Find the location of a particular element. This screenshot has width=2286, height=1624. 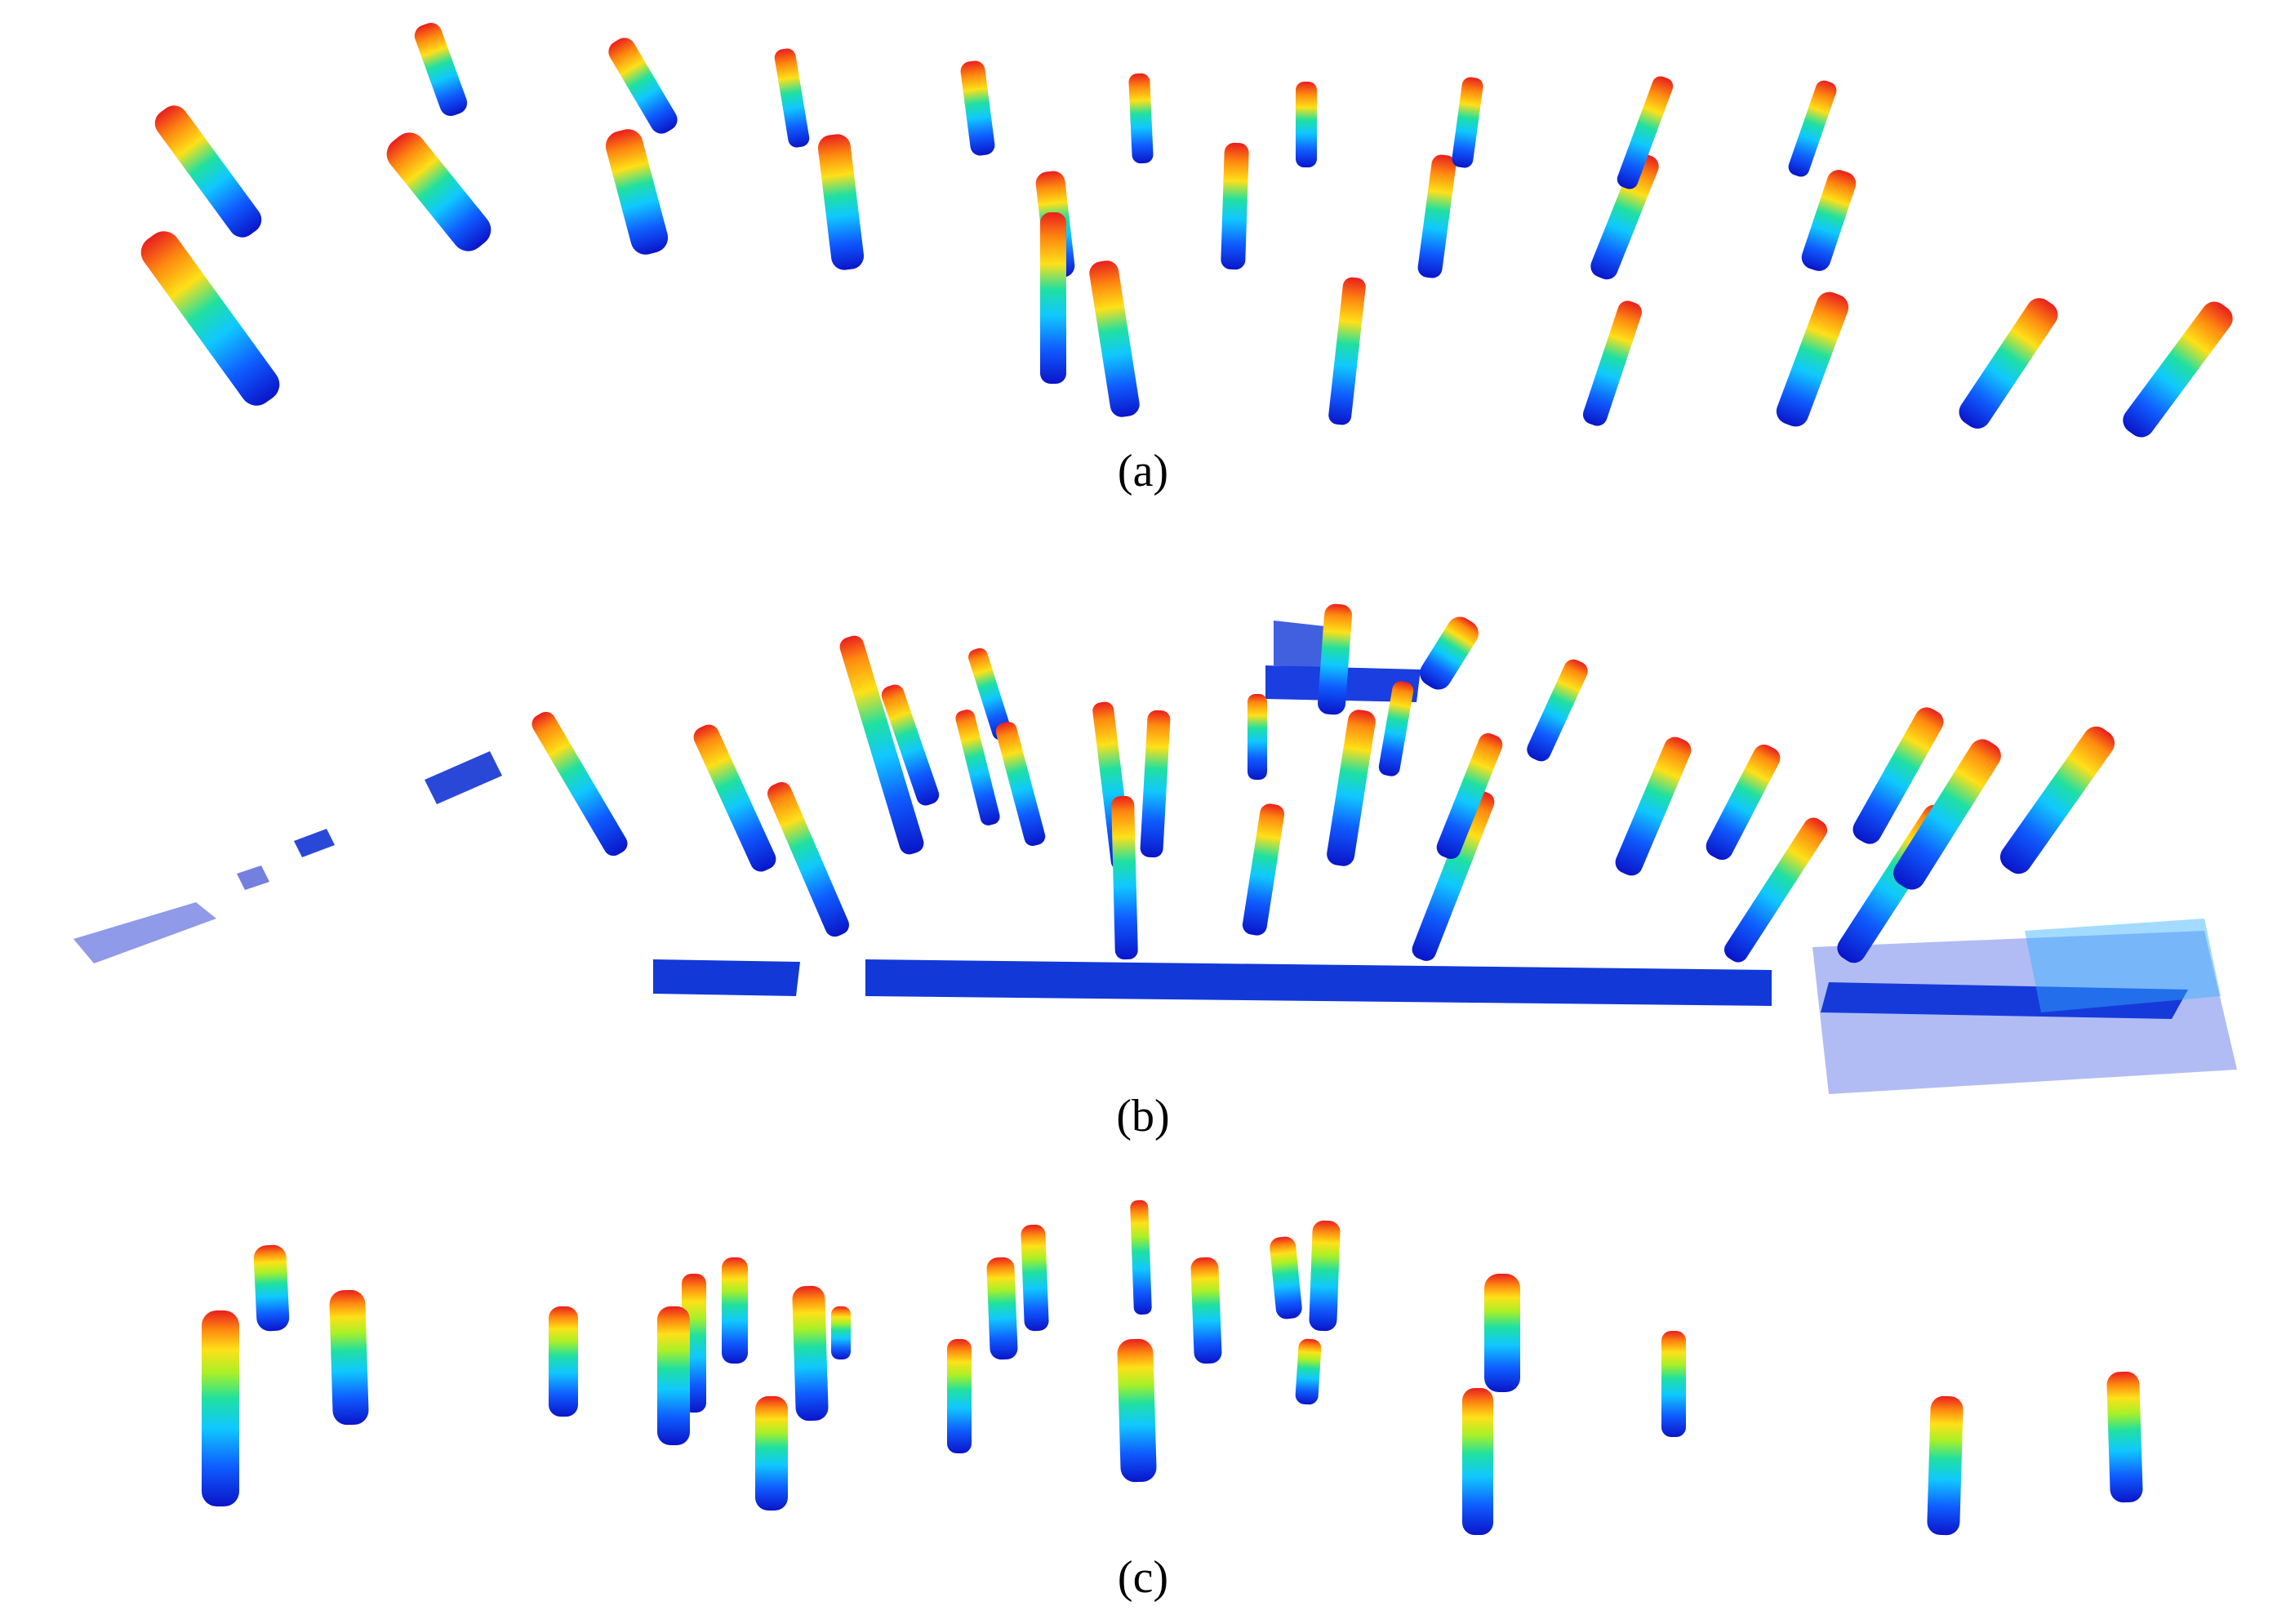

caption-c: (c) is located at coordinates (1143, 1577).